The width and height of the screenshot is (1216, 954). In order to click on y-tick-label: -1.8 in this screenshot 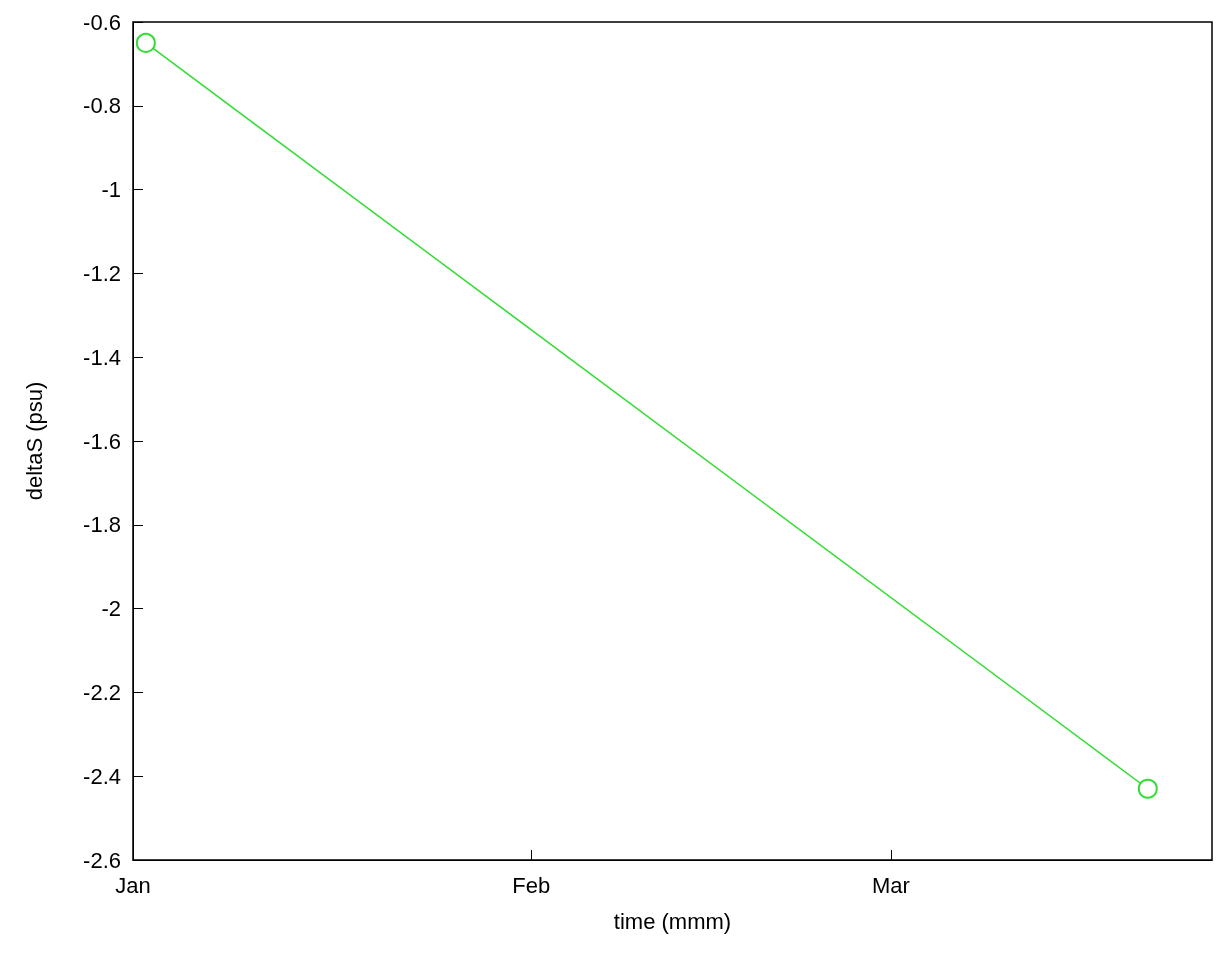, I will do `click(102, 525)`.